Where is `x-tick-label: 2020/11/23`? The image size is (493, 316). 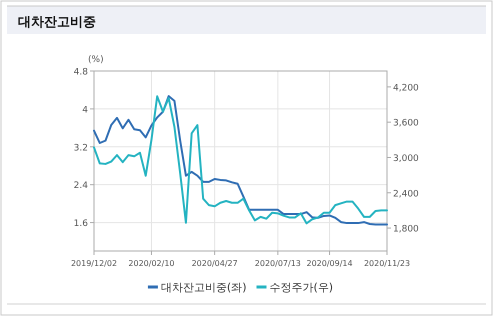 x-tick-label: 2020/11/23 is located at coordinates (387, 263).